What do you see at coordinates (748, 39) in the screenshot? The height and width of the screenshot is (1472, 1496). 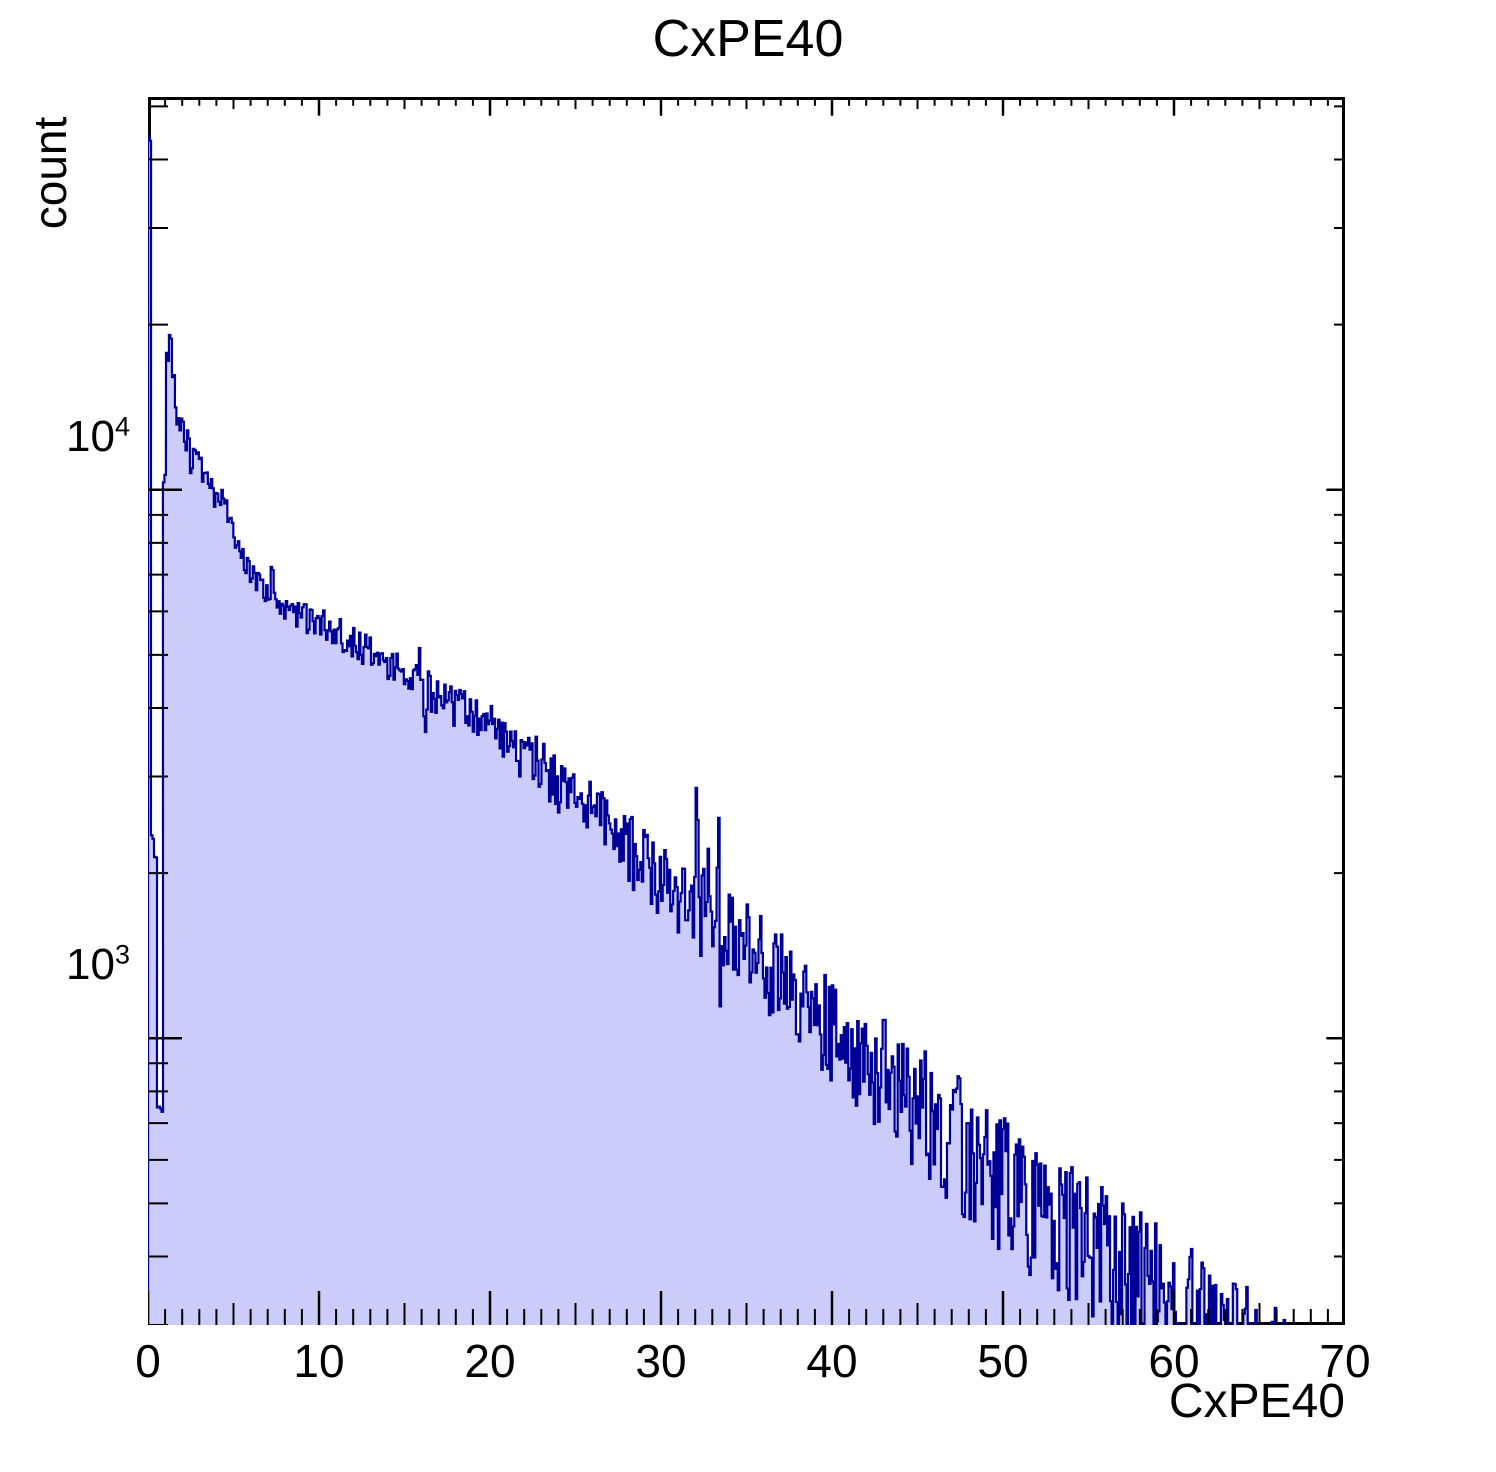 I see `page-title: CxPE40` at bounding box center [748, 39].